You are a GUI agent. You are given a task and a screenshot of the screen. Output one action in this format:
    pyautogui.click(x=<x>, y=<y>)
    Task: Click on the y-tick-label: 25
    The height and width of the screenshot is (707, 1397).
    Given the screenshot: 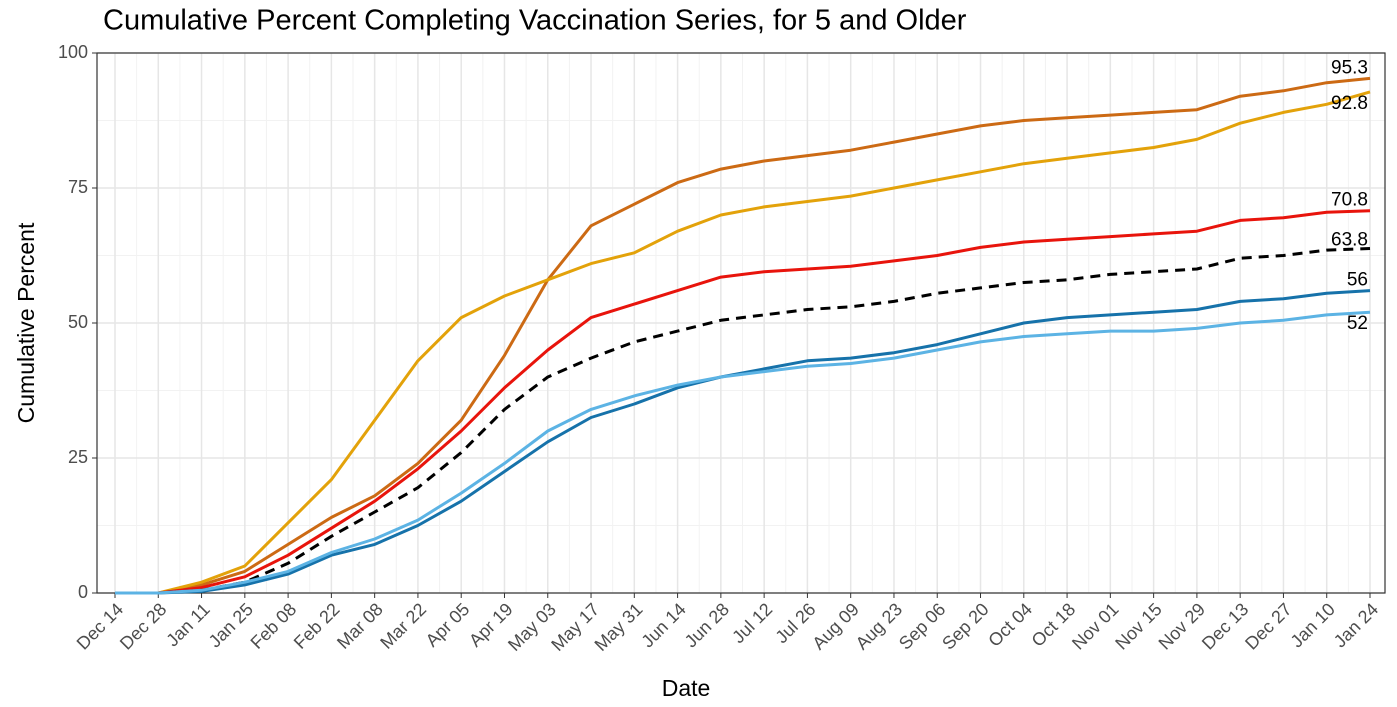 What is the action you would take?
    pyautogui.click(x=78, y=457)
    